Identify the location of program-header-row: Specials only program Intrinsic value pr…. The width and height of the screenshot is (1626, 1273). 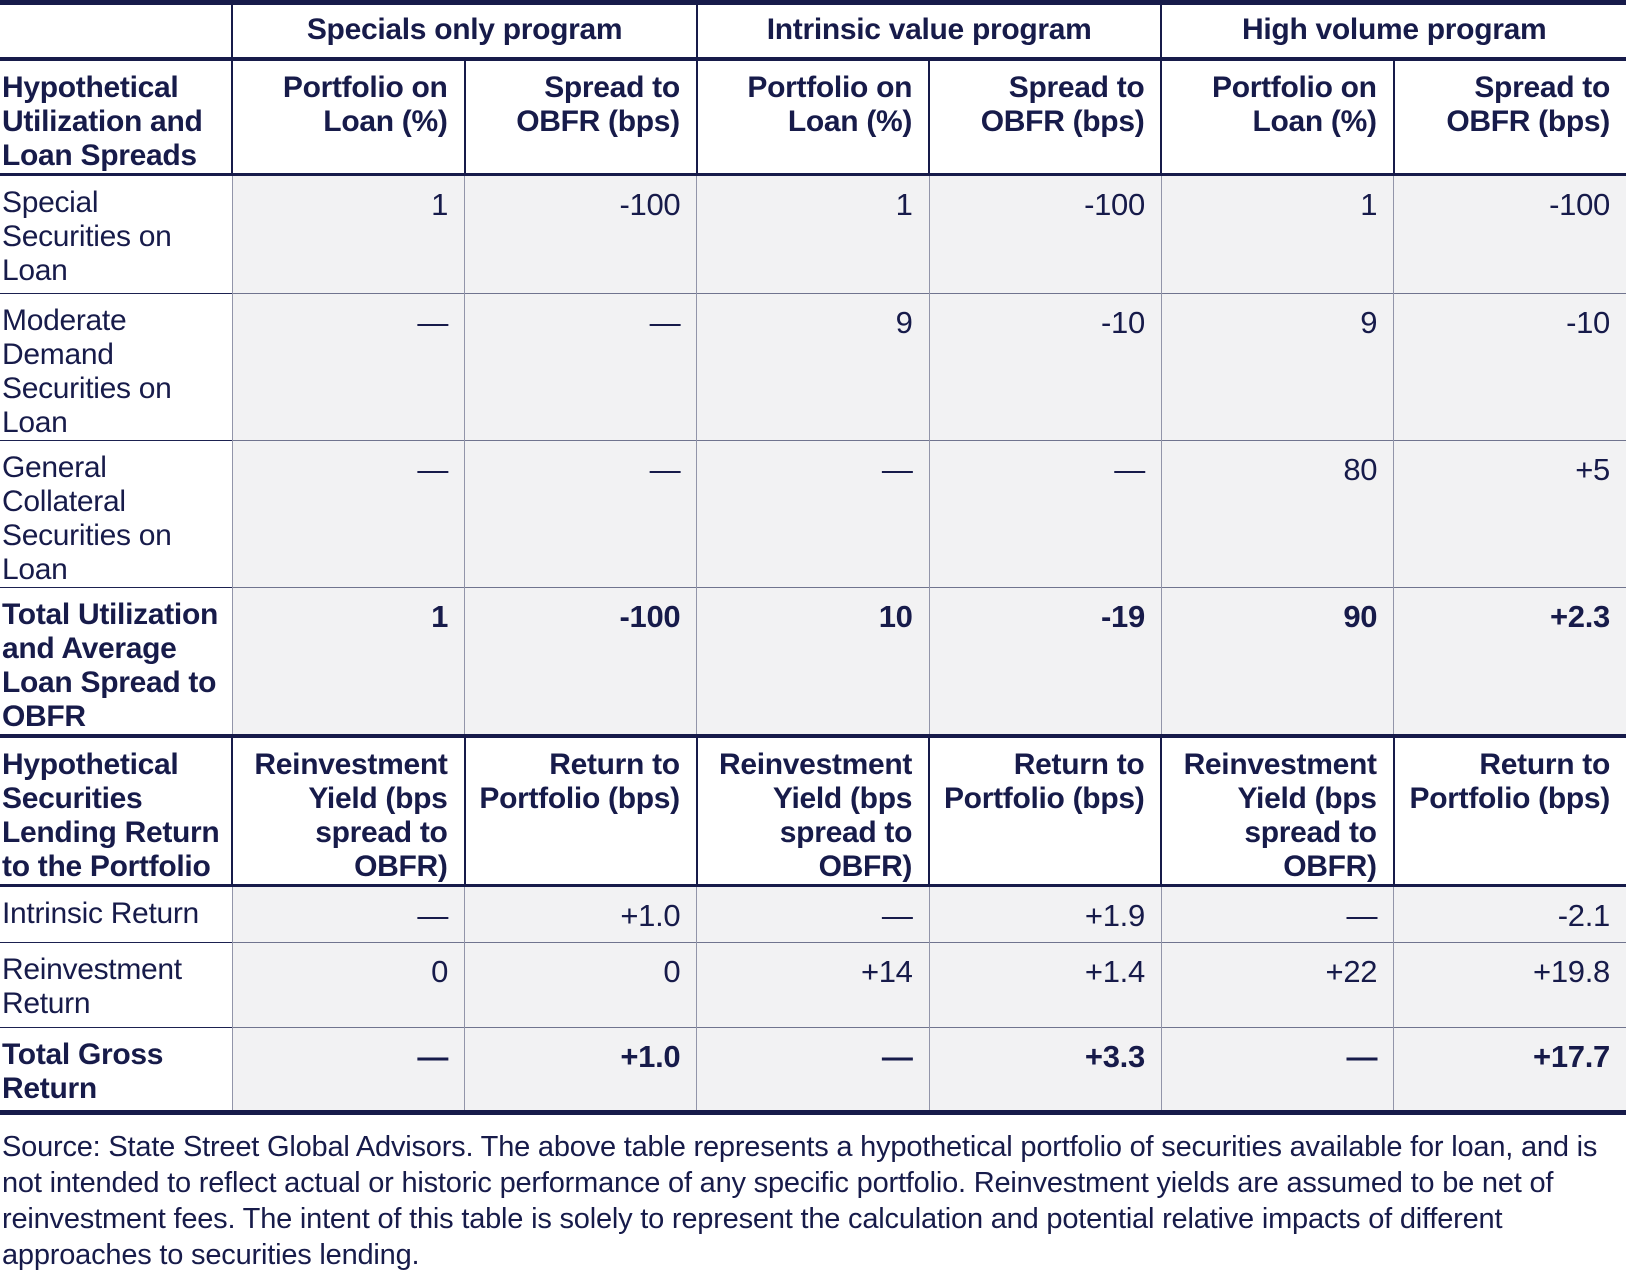
(813, 31).